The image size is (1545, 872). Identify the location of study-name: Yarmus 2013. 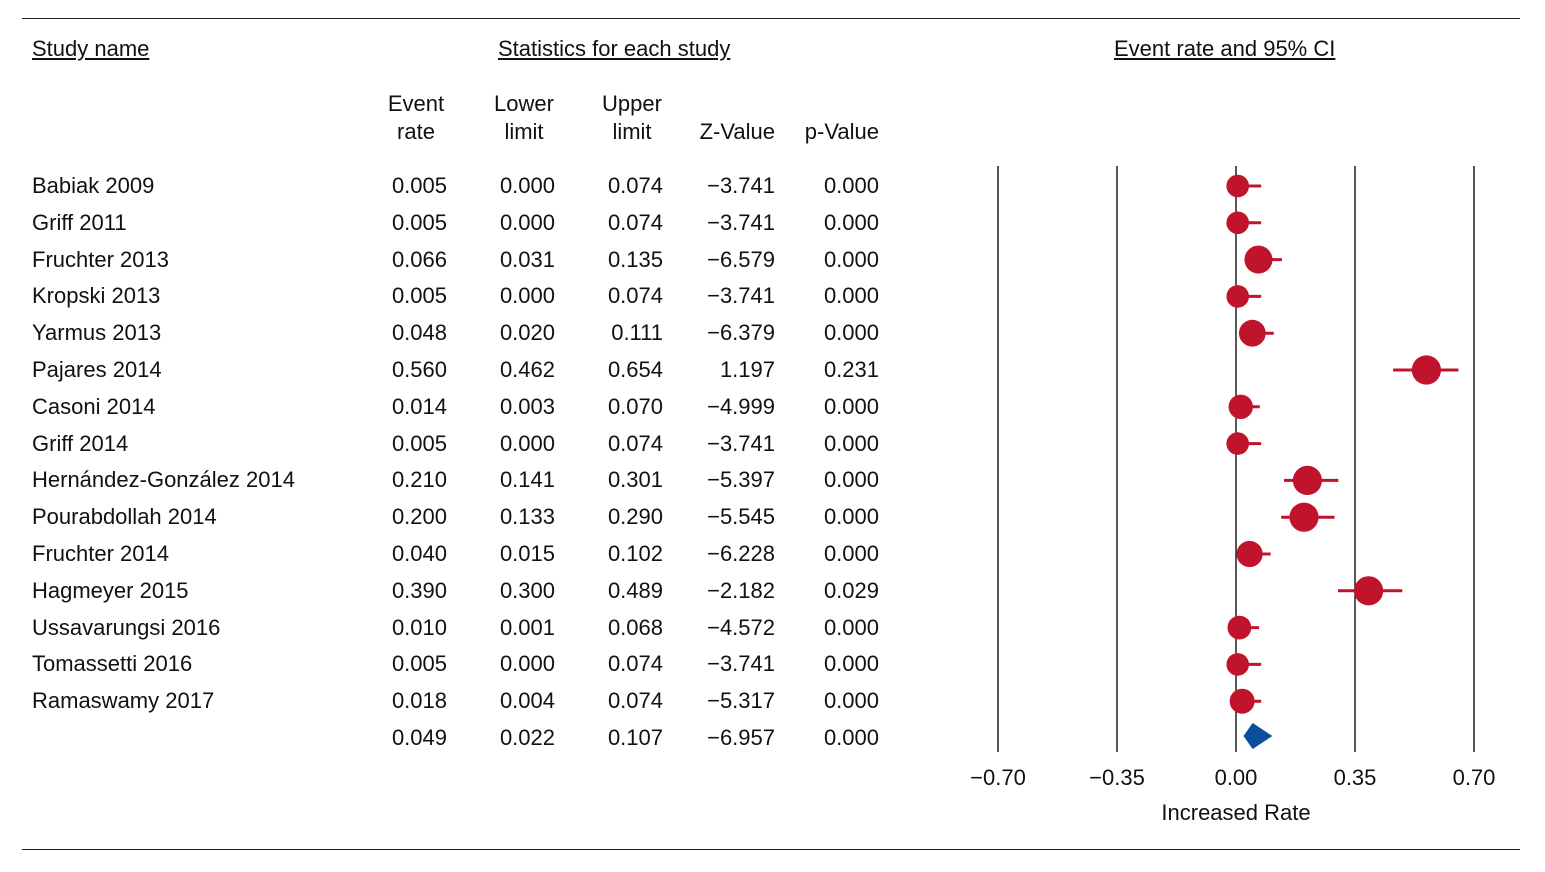
(97, 333).